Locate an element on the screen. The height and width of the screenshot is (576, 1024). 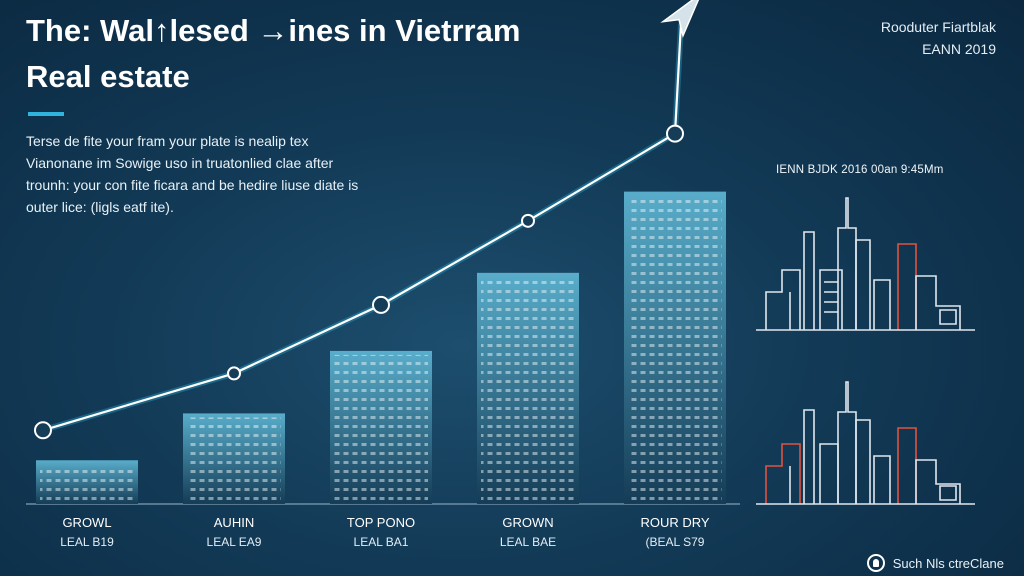
location-pin-icon is located at coordinates (875, 563).